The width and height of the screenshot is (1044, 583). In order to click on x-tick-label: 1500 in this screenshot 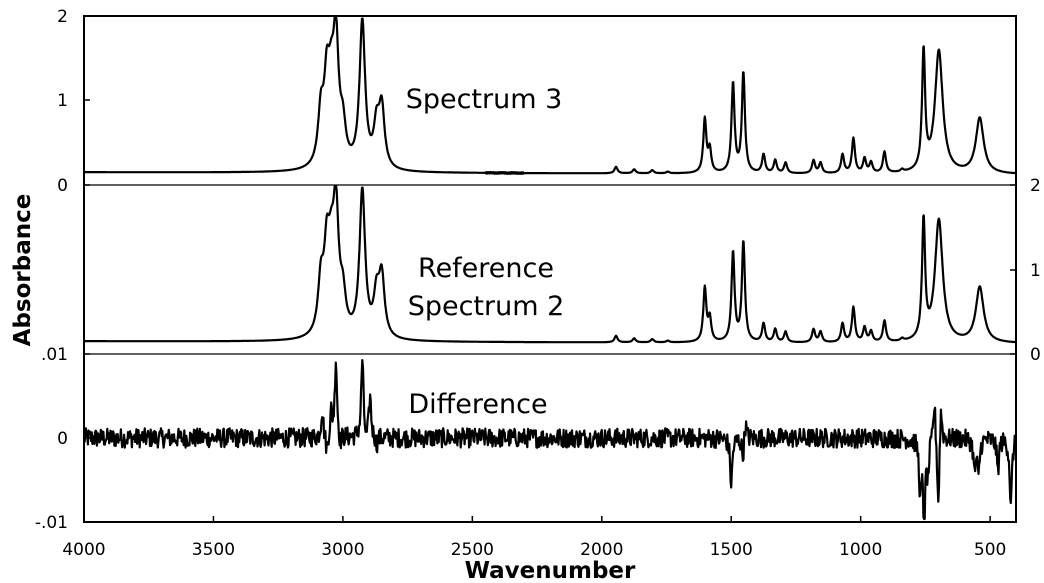, I will do `click(731, 550)`.